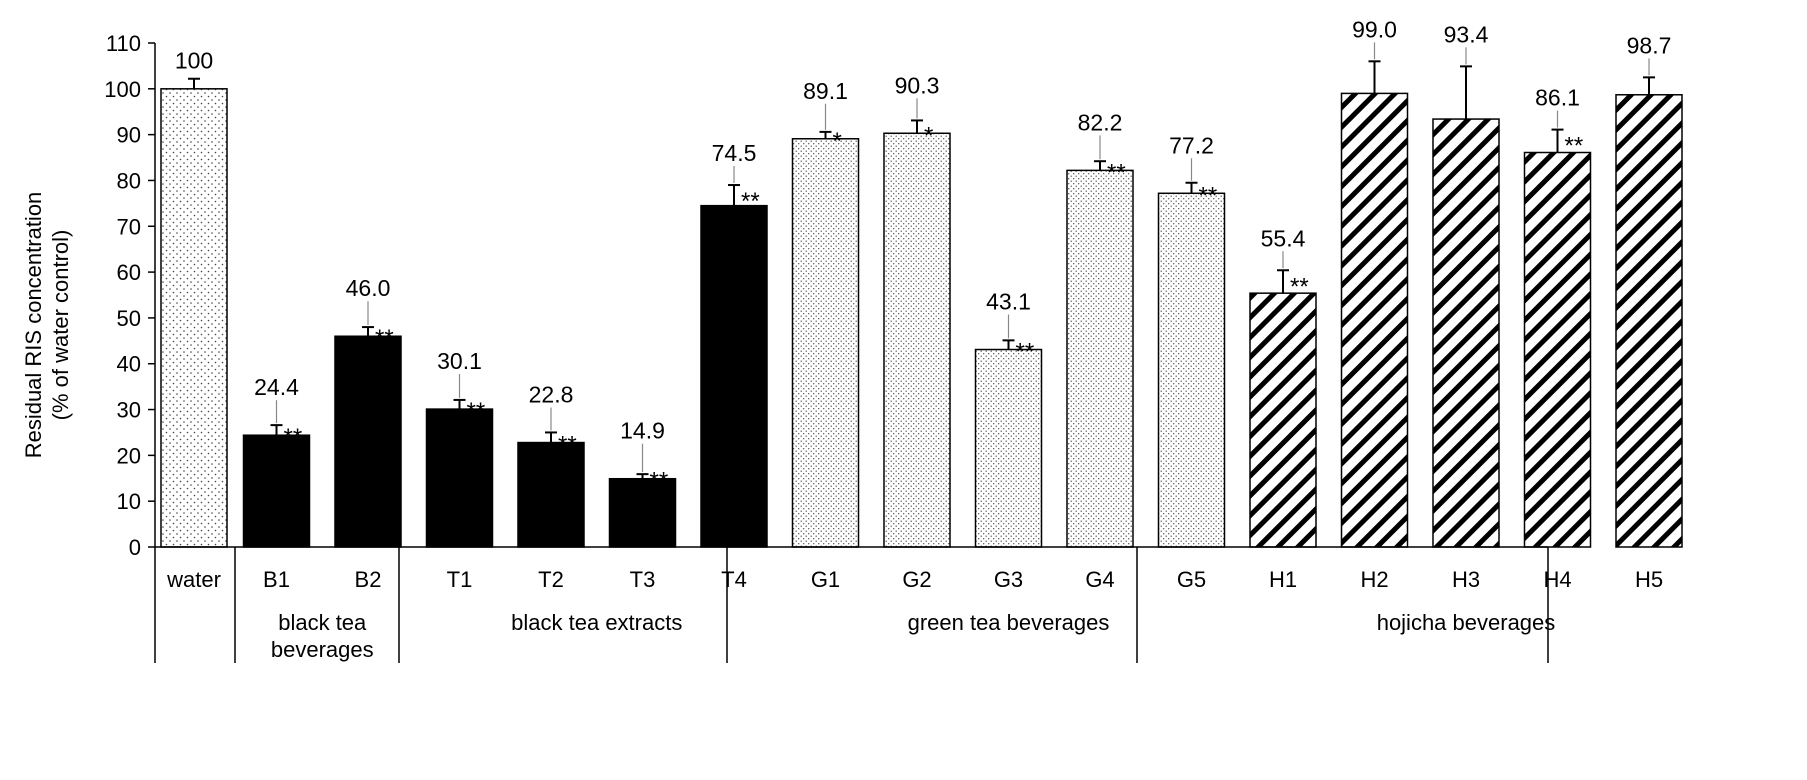 Image resolution: width=1807 pixels, height=780 pixels. What do you see at coordinates (129, 364) in the screenshot?
I see `y-tick-label: 40` at bounding box center [129, 364].